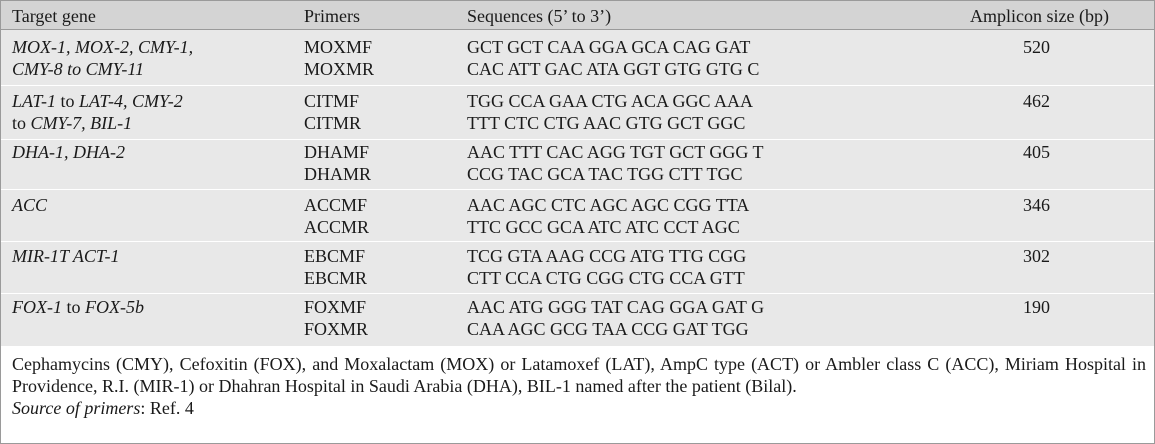 This screenshot has width=1155, height=444. Describe the element at coordinates (1036, 47) in the screenshot. I see `amplicon-size: 520` at that location.